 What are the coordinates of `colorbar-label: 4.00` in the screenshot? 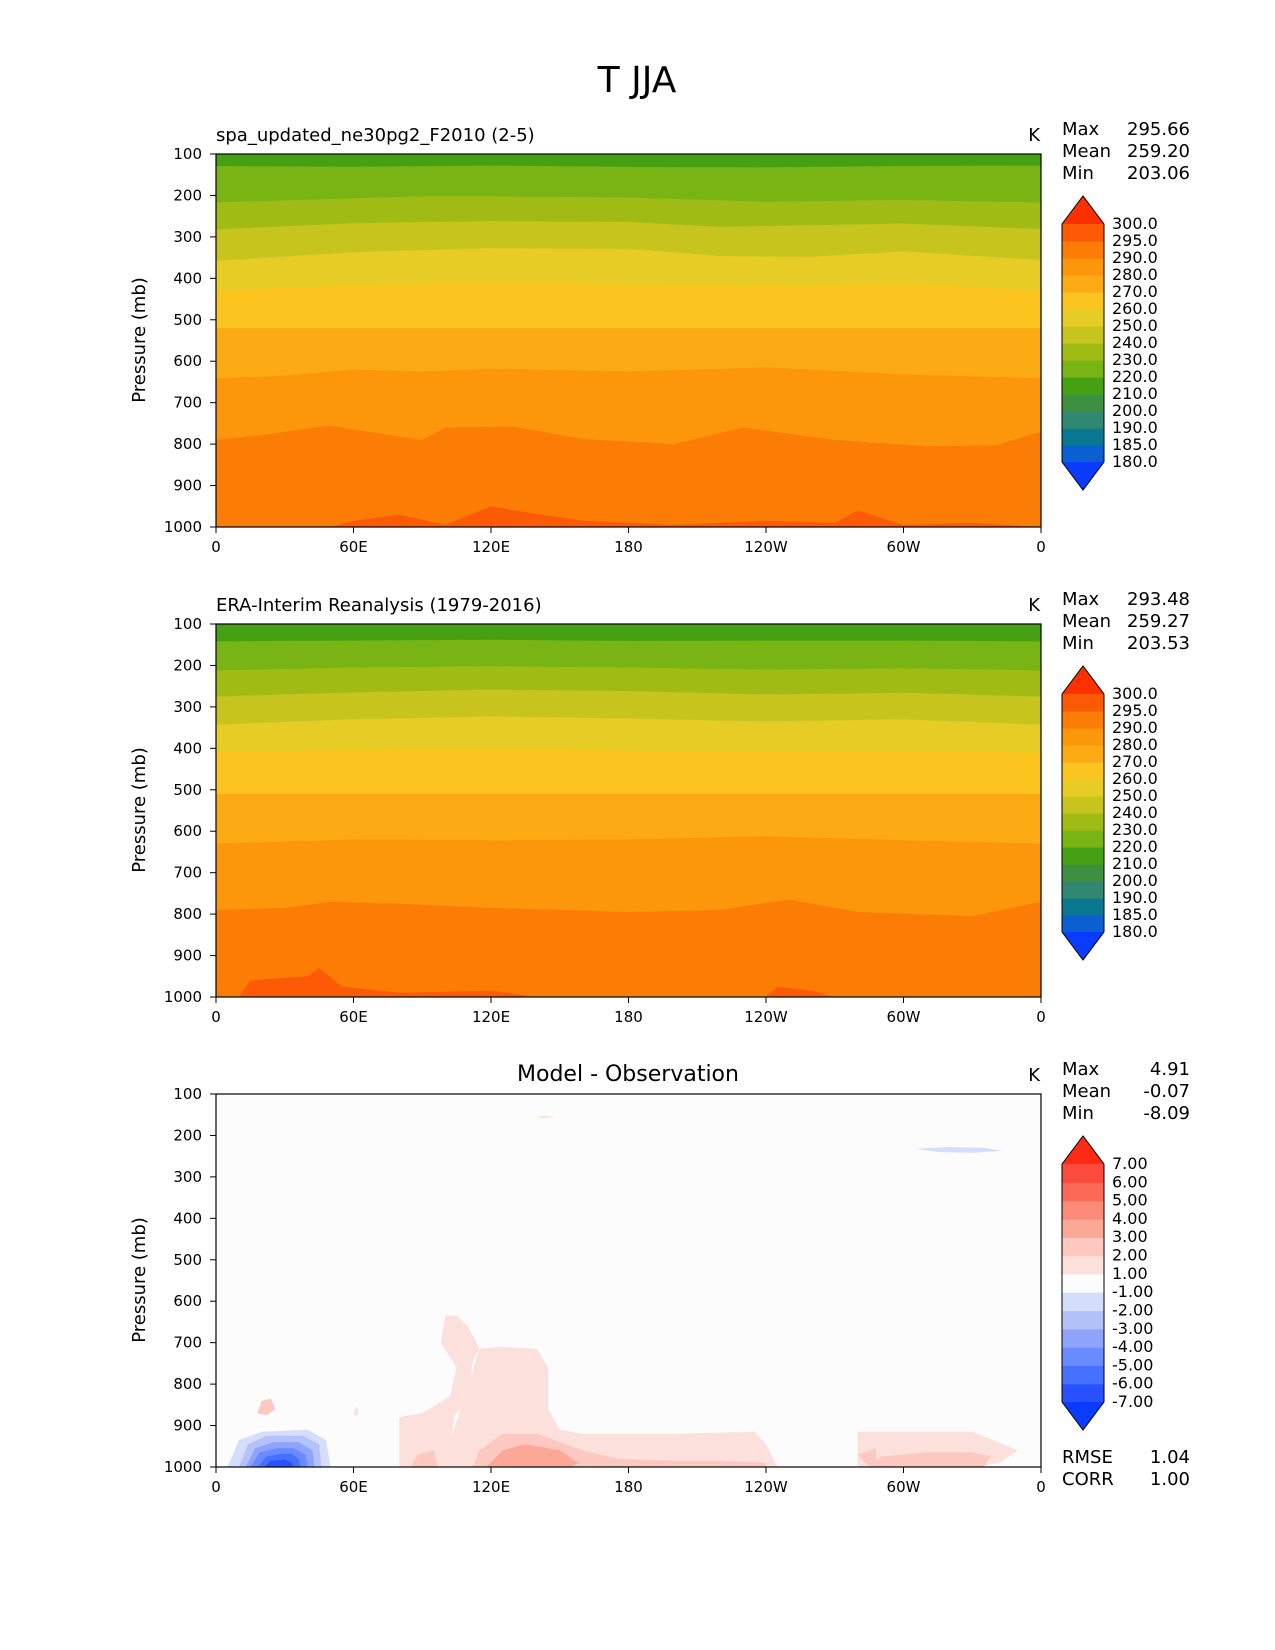 It's located at (1130, 1218).